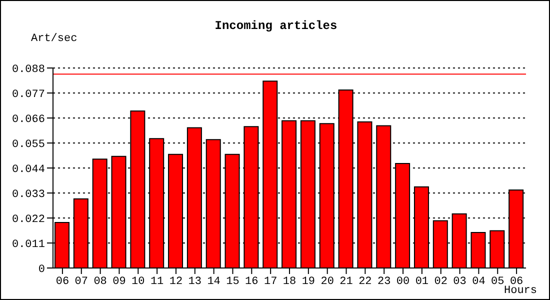 This screenshot has height=300, width=550. I want to click on chart-title: Incoming articles, so click(276, 26).